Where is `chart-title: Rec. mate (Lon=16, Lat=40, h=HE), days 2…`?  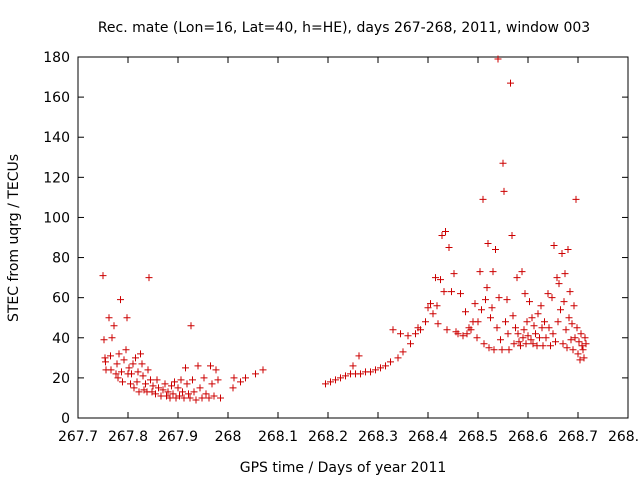
chart-title: Rec. mate (Lon=16, Lat=40, h=HE), days 2… is located at coordinates (344, 28).